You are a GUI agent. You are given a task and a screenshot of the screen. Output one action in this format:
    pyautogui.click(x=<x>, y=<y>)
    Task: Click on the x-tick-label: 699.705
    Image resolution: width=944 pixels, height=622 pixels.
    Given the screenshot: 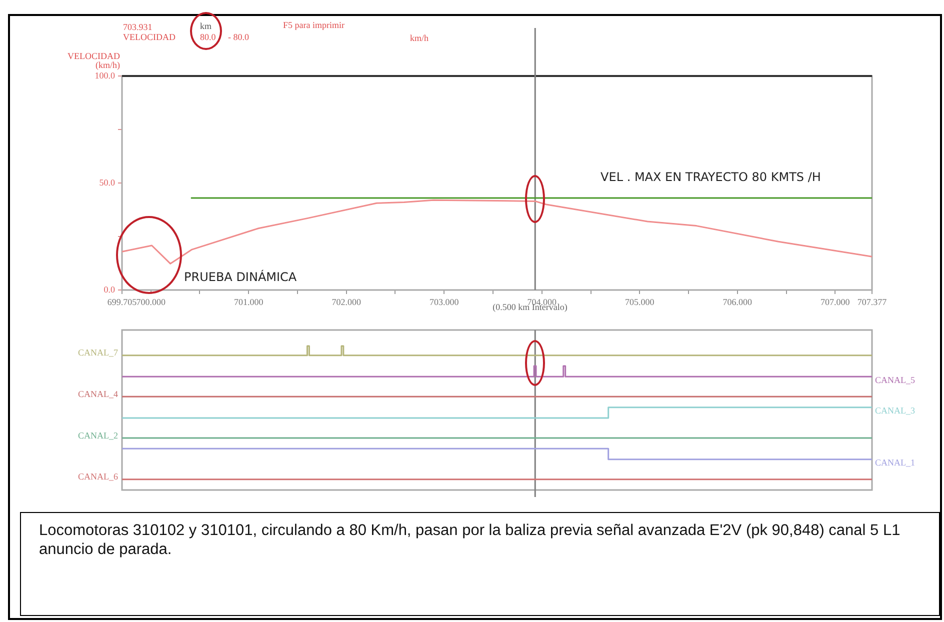 What is the action you would take?
    pyautogui.click(x=122, y=301)
    